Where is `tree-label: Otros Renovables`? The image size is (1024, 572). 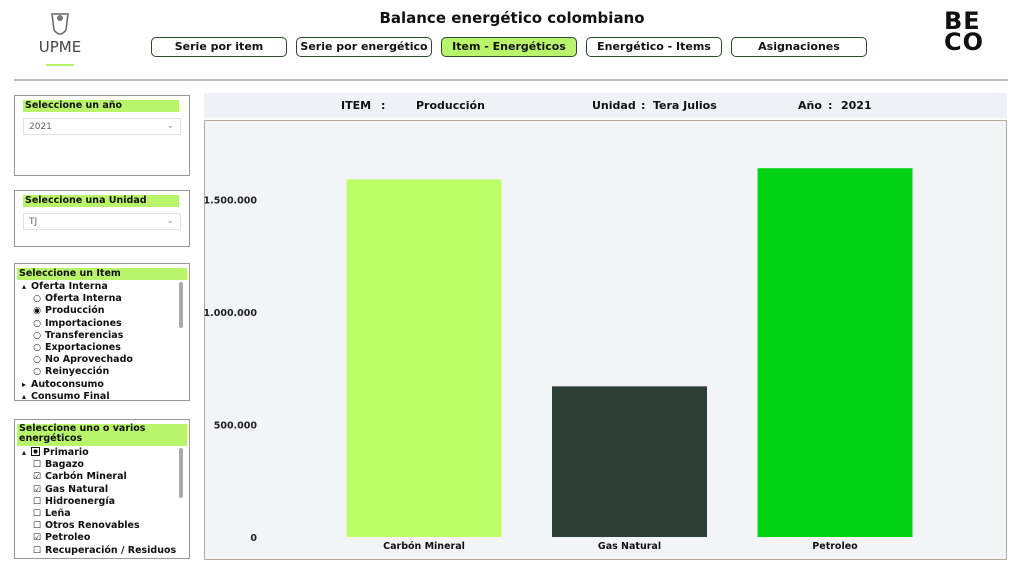
tree-label: Otros Renovables is located at coordinates (92, 526).